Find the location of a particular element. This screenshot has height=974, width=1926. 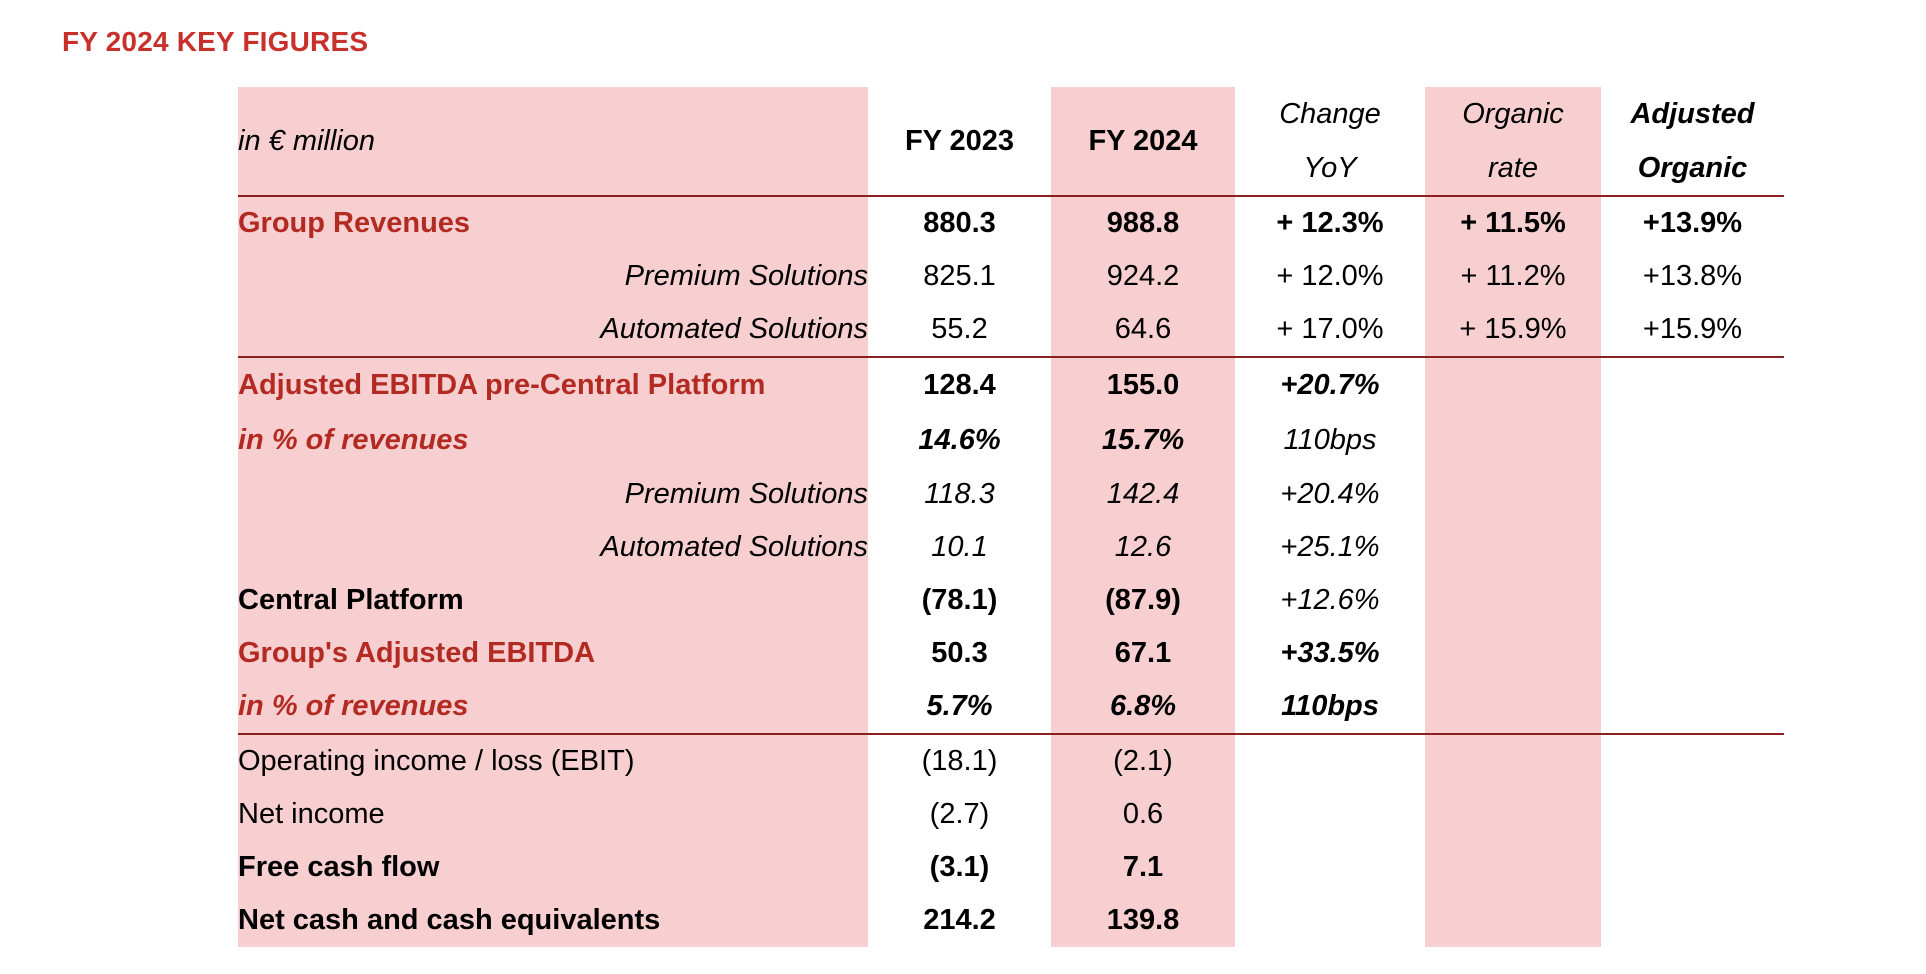

table-row: Free cash flow (3.1) 7.1 is located at coordinates (1011, 867).